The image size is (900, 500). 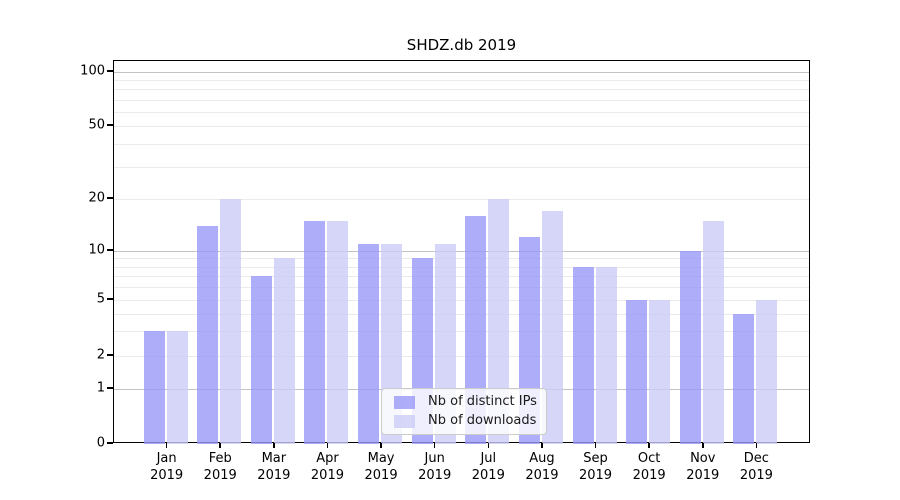 What do you see at coordinates (100, 443) in the screenshot?
I see `y-tick-label: 0` at bounding box center [100, 443].